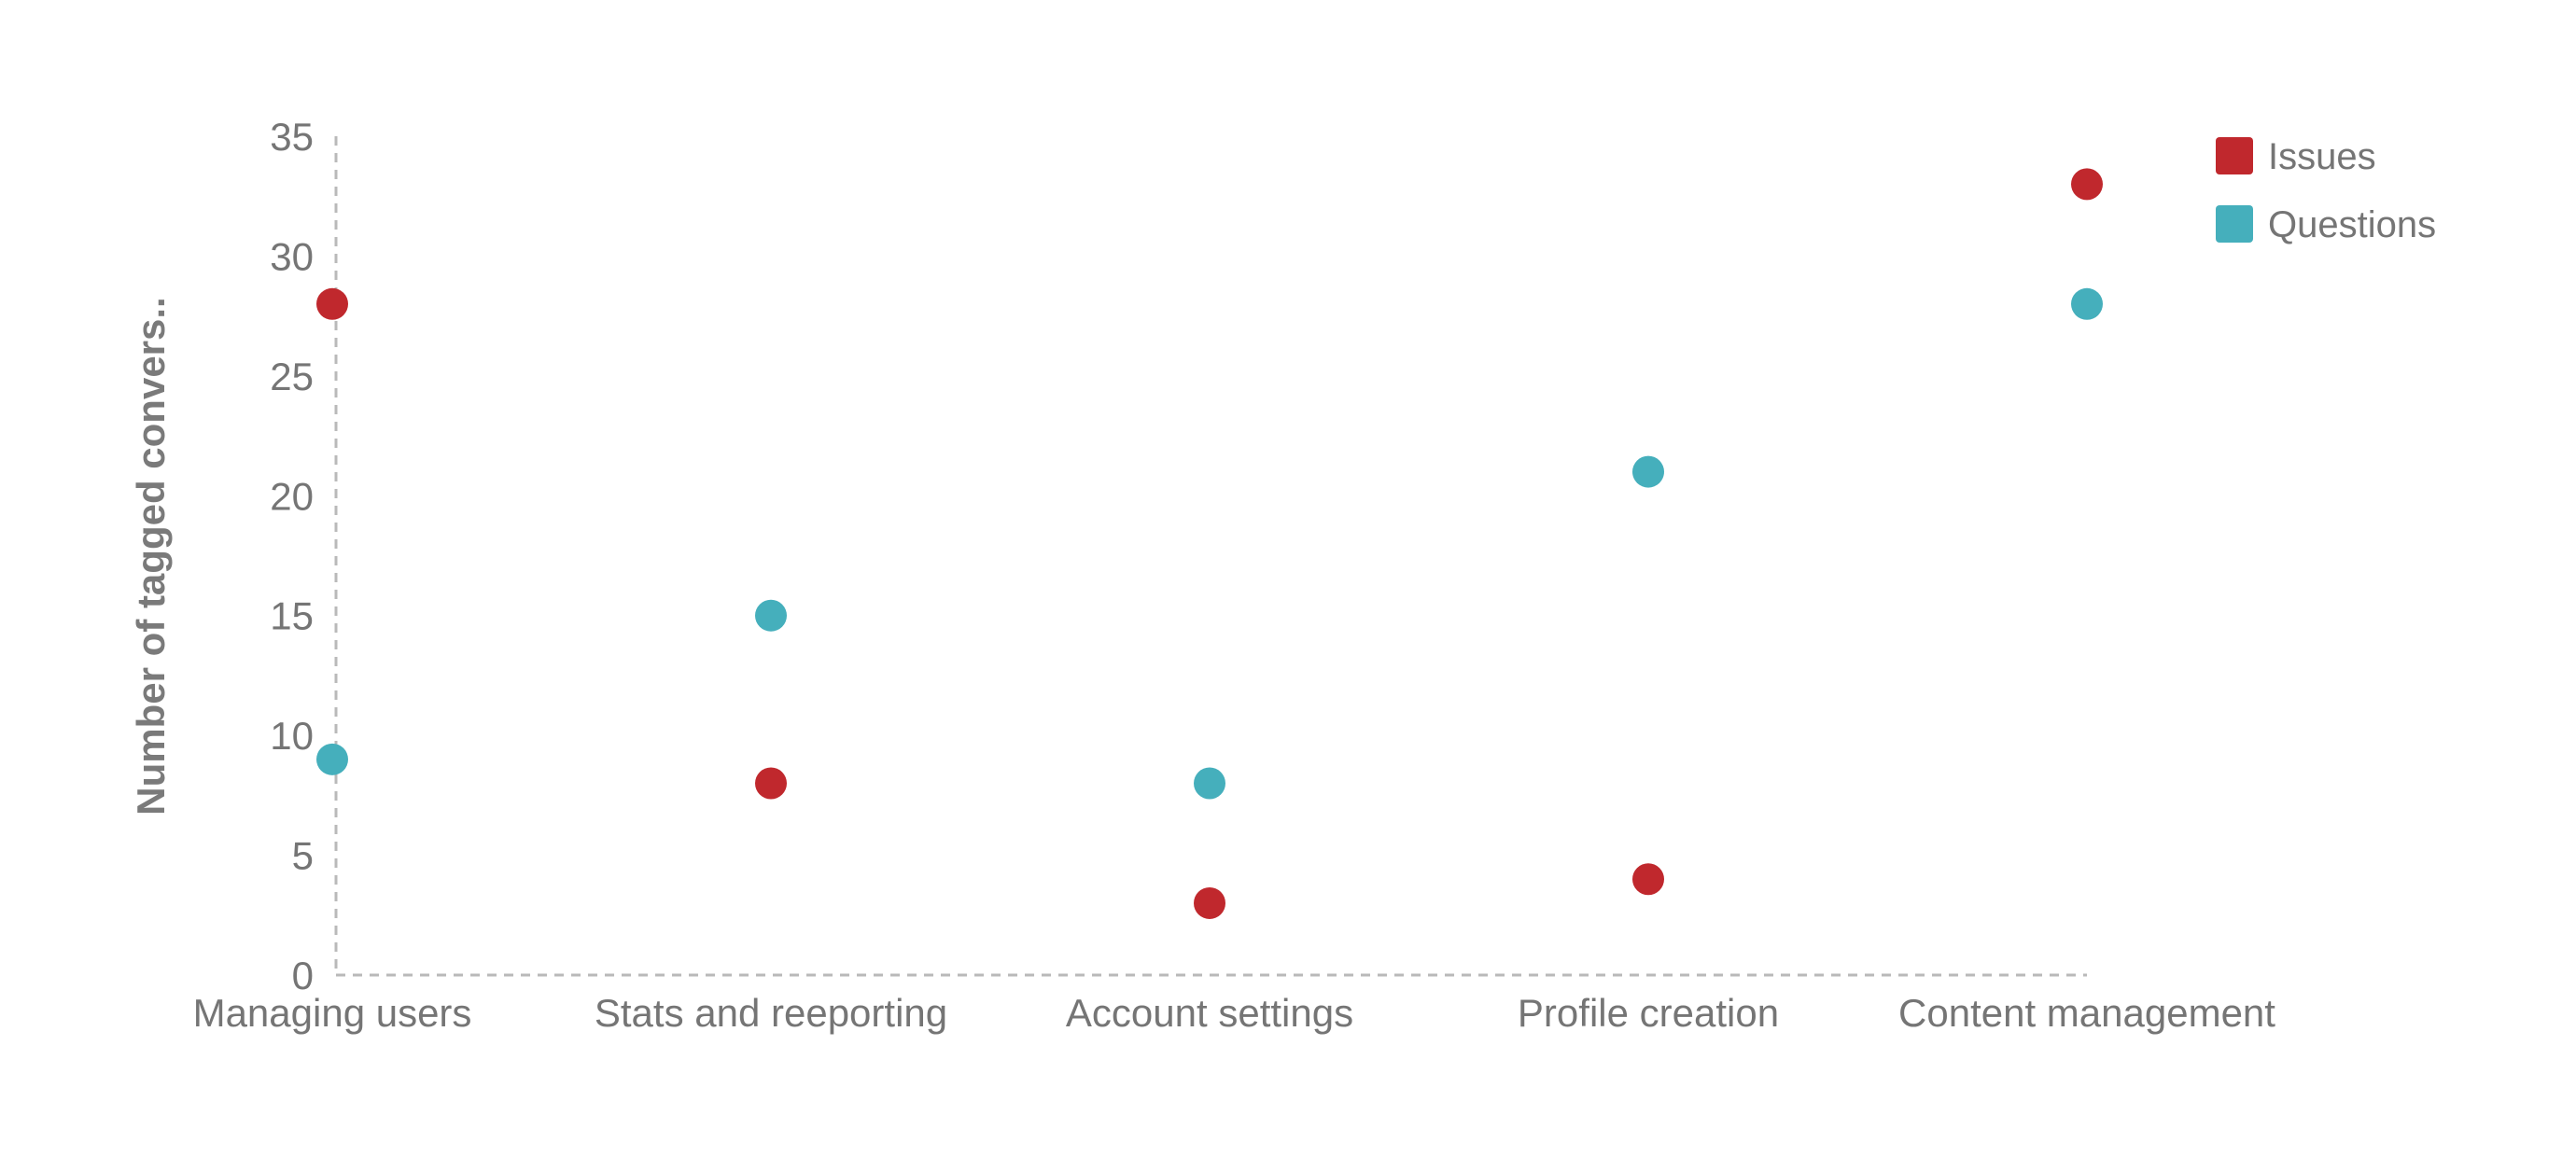  Describe the element at coordinates (292, 736) in the screenshot. I see `y-tick-label: 10` at that location.